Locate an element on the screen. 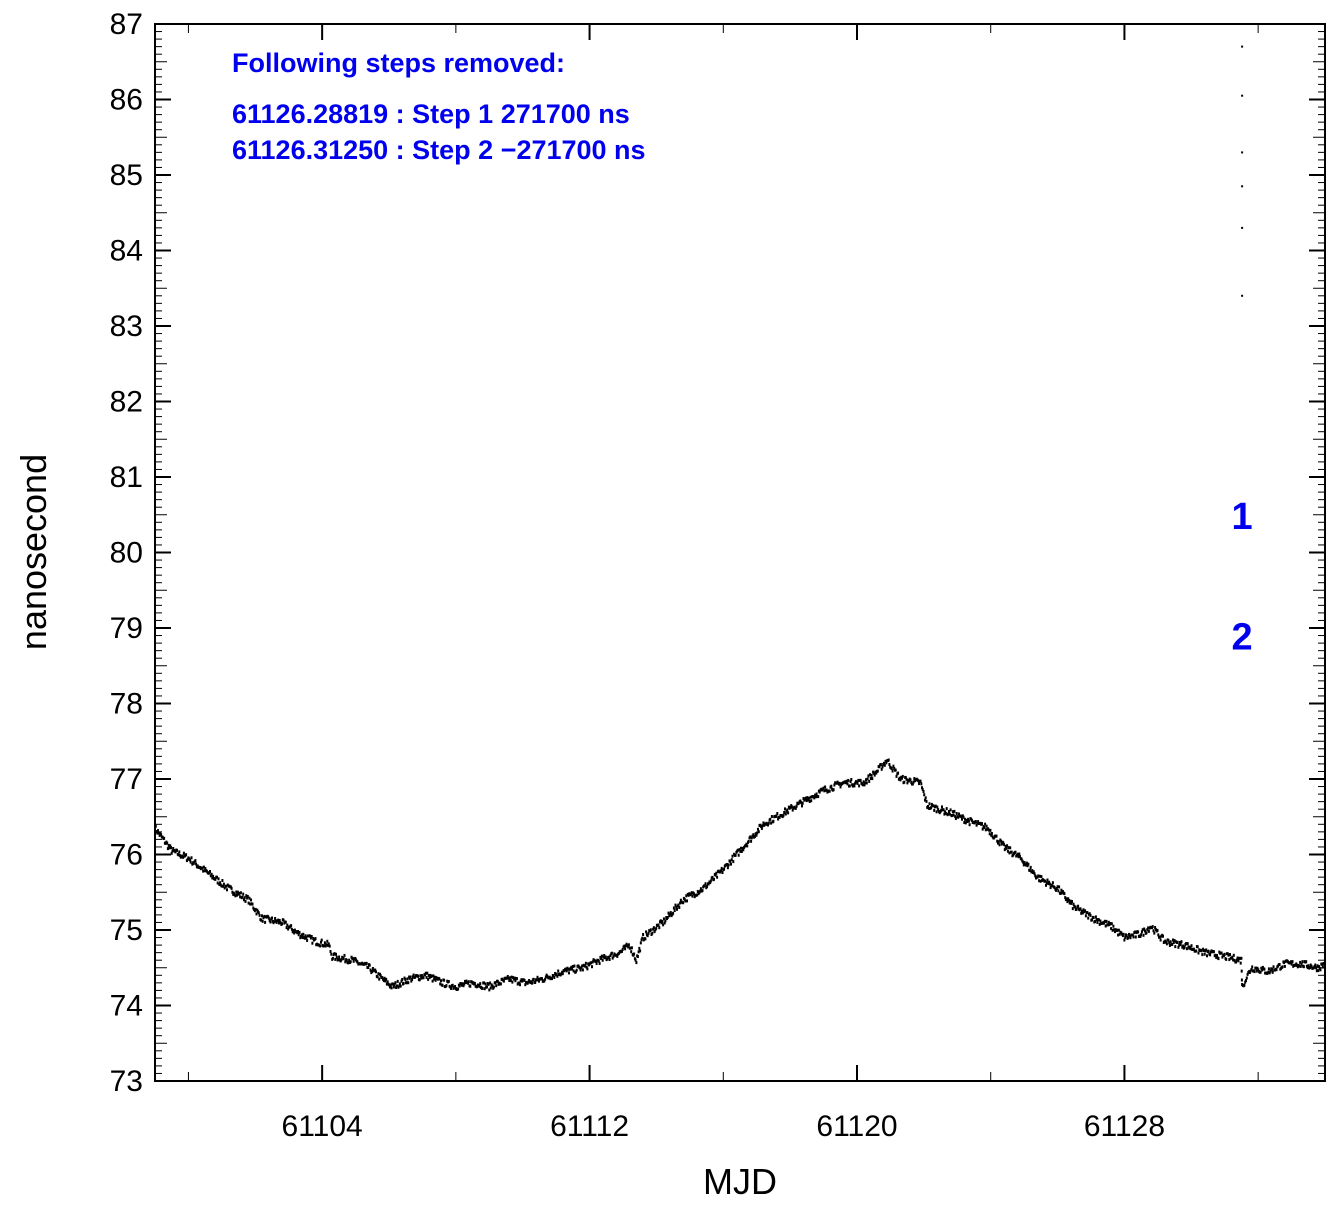 The height and width of the screenshot is (1211, 1333). x-tick-label: 61120 is located at coordinates (856, 1126).